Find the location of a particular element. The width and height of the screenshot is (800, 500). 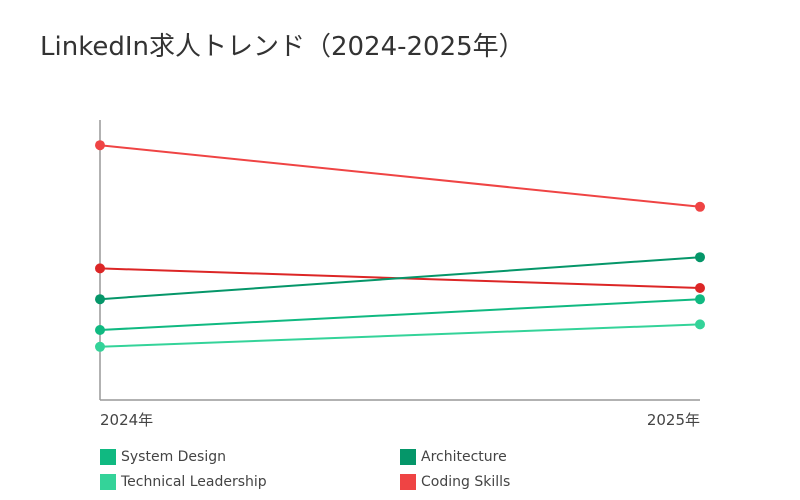

x-tick-label: 2024年 is located at coordinates (126, 420).